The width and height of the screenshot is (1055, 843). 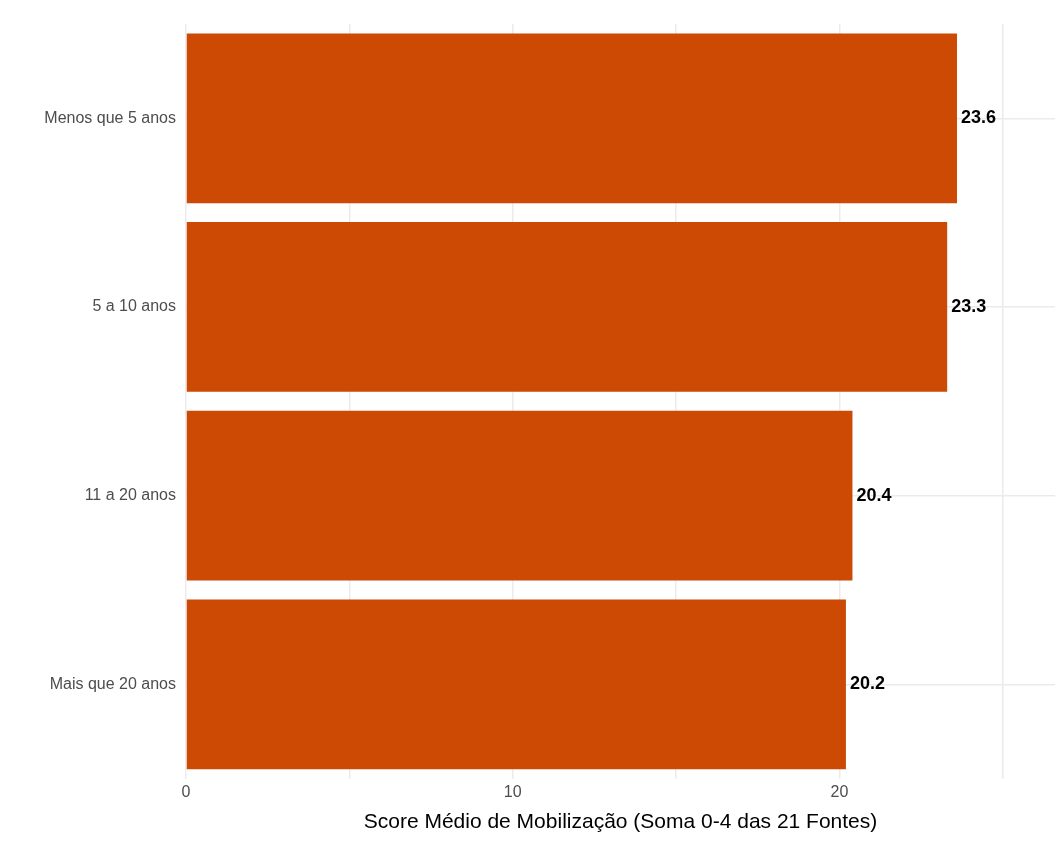 I want to click on y-tick-label: 11 a 20 anos, so click(x=130, y=495).